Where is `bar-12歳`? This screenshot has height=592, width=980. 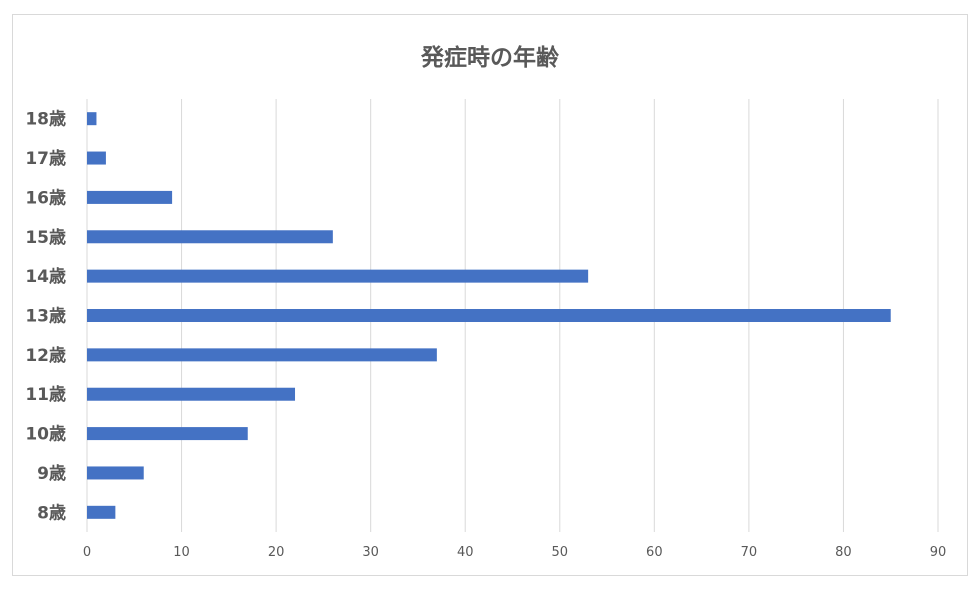 bar-12歳 is located at coordinates (262, 355).